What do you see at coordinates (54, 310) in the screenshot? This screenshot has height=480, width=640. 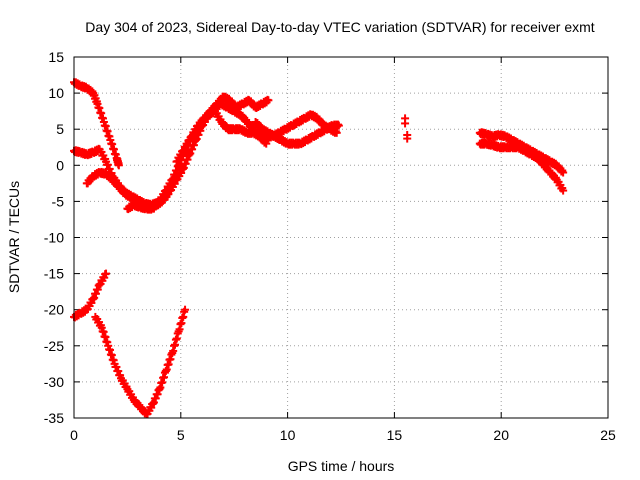 I see `y-tick-label: -20` at bounding box center [54, 310].